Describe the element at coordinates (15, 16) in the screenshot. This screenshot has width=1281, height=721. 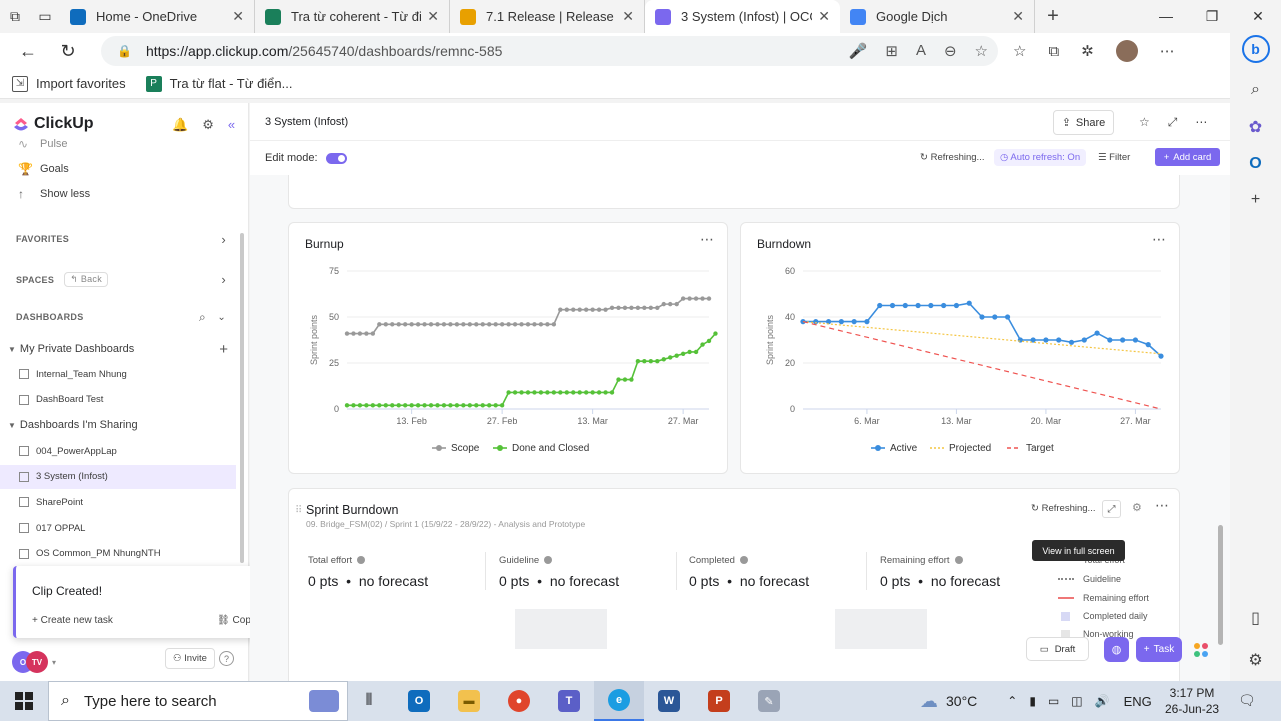
I see `workspaces-icon: ⧉` at that location.